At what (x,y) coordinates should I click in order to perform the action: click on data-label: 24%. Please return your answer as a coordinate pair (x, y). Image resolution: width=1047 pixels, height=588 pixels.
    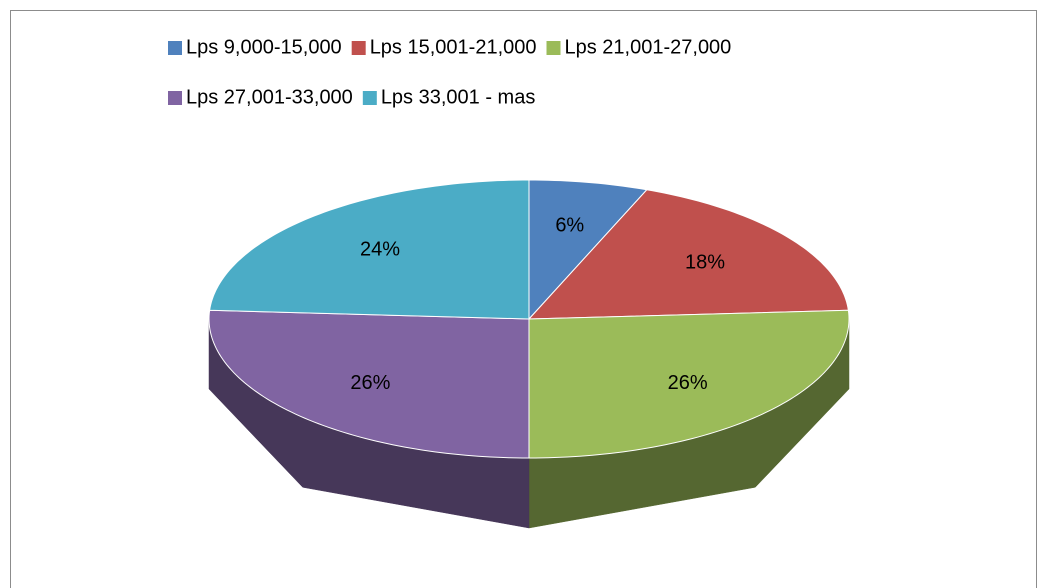
    Looking at the image, I should click on (380, 249).